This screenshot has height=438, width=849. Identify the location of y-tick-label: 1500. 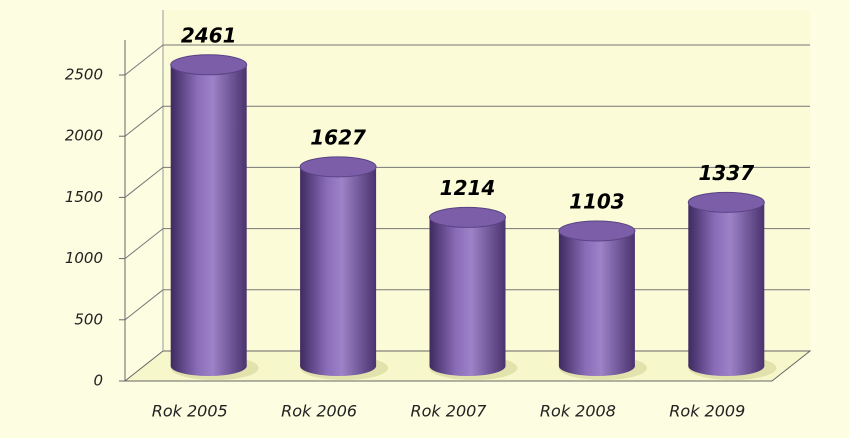
(84, 197).